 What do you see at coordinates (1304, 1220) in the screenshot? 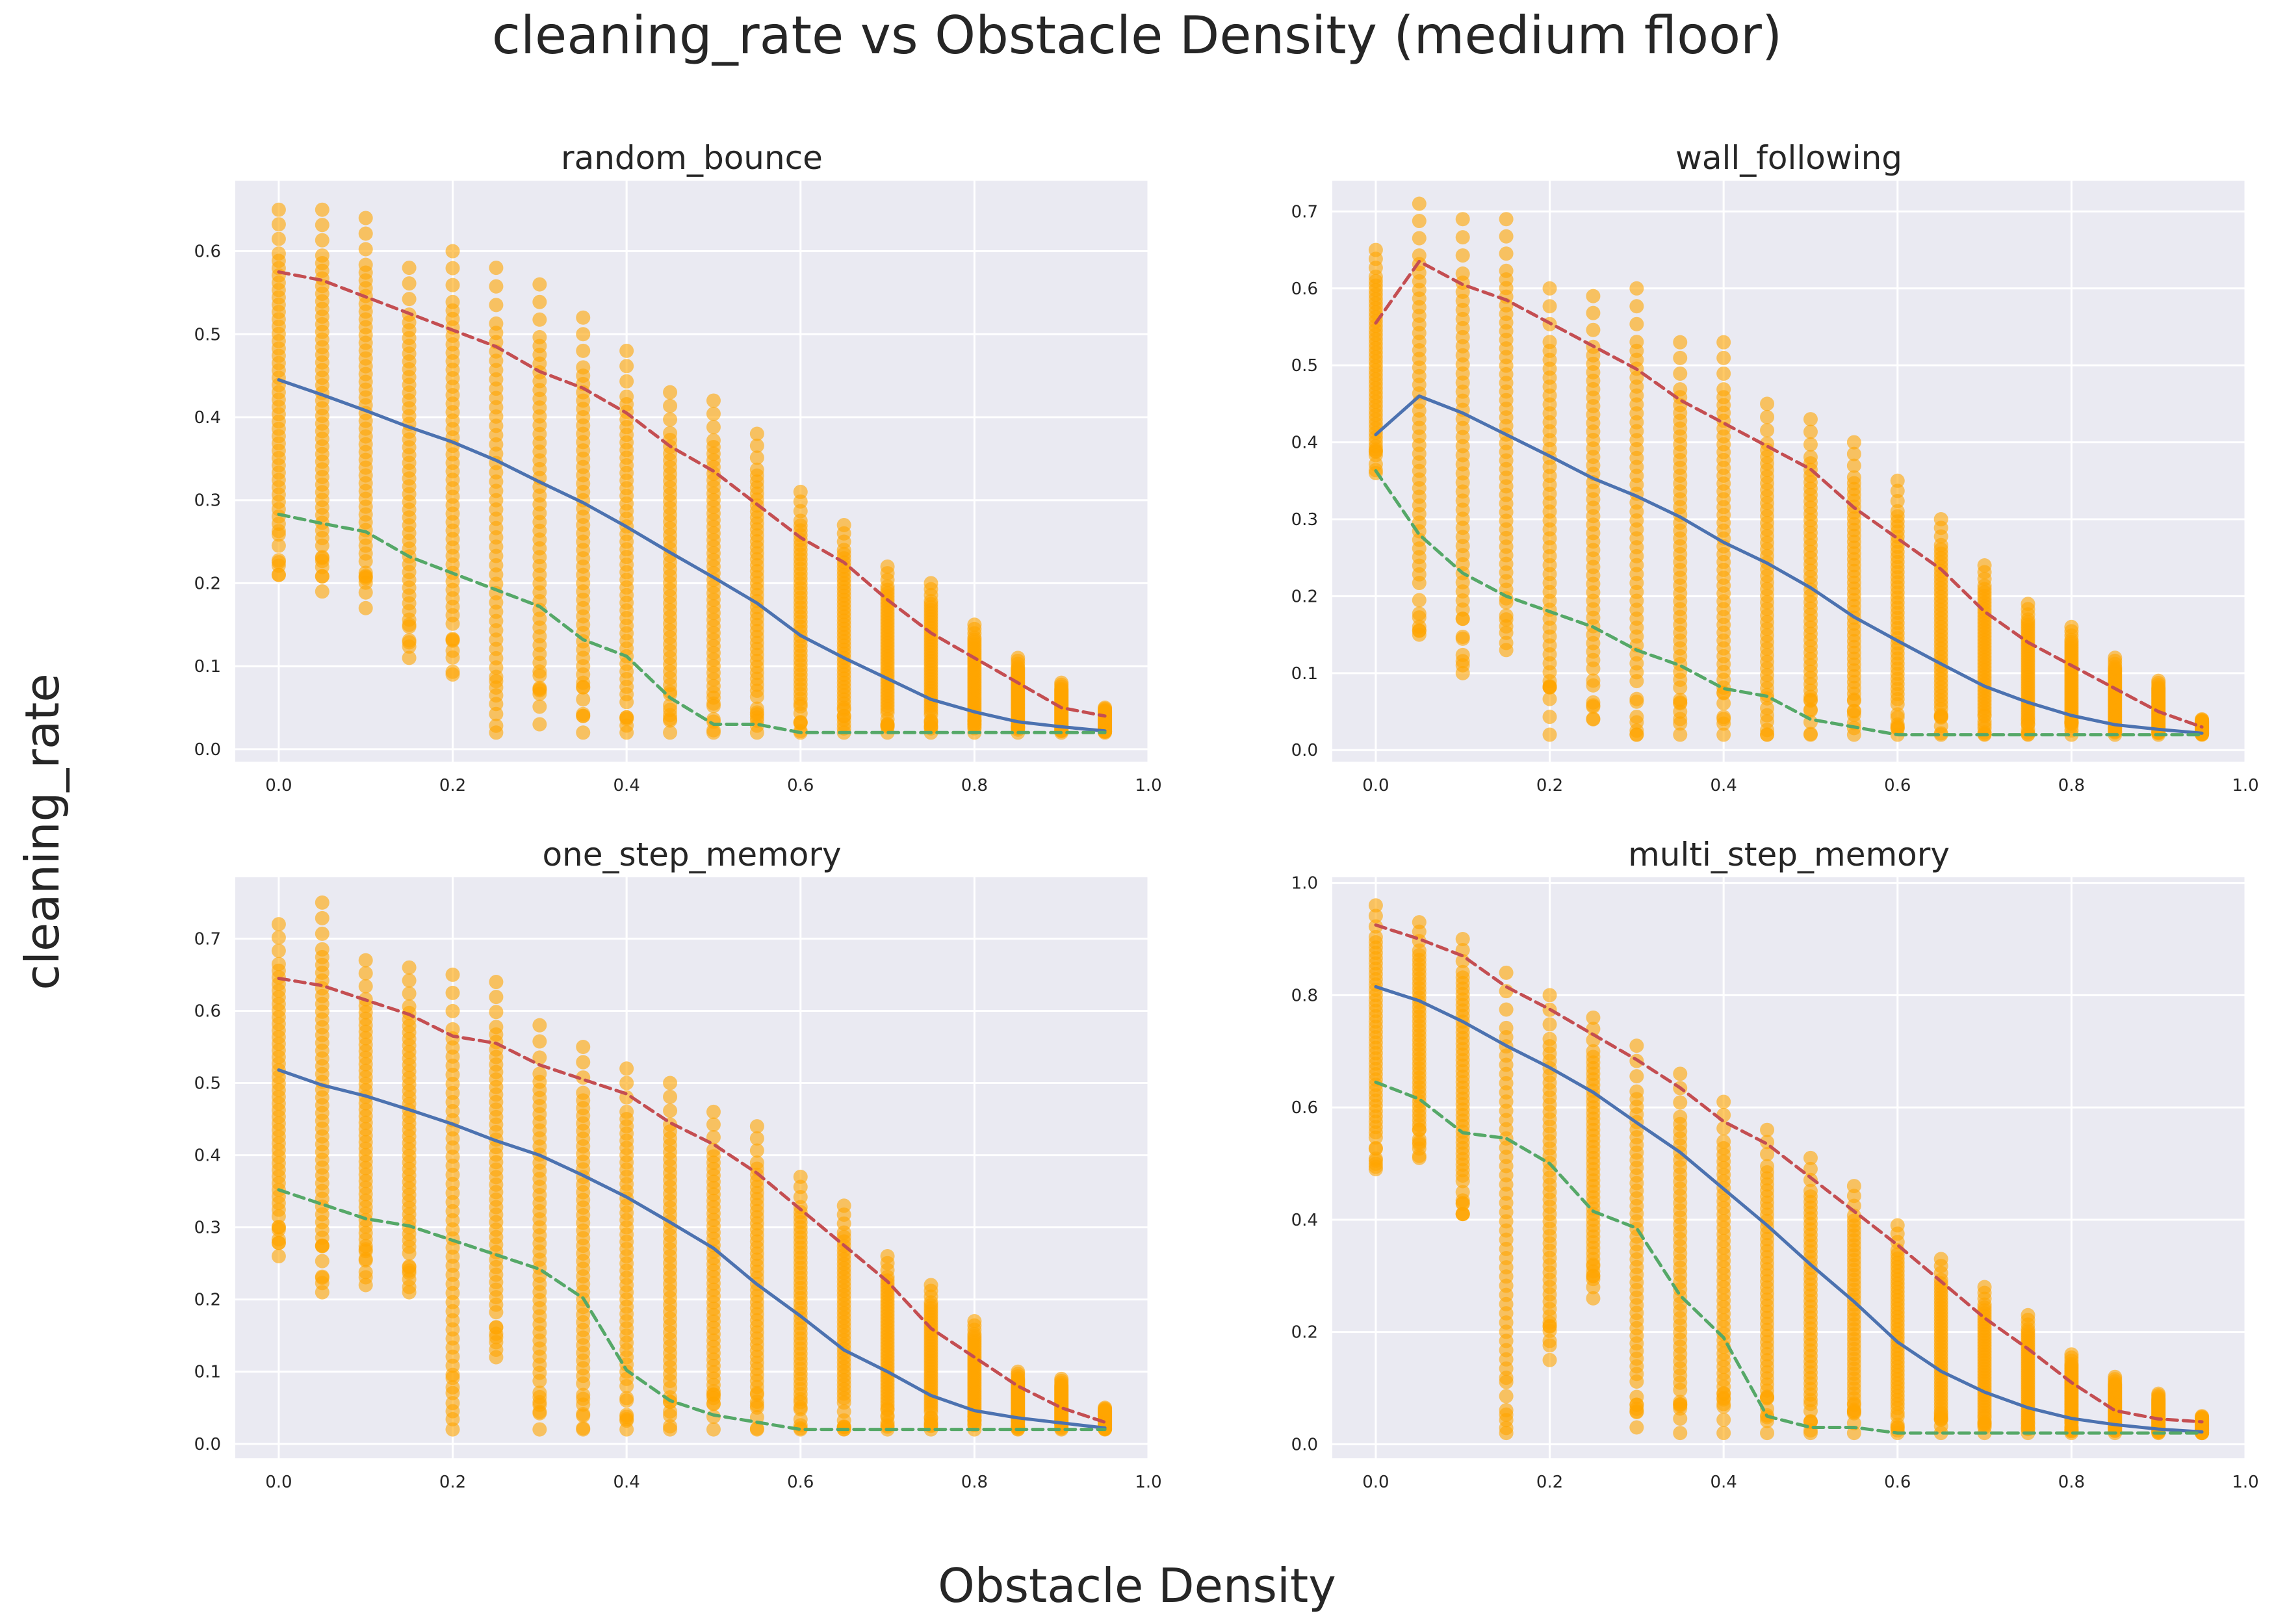
I see `y-tick-label: 0.4` at bounding box center [1304, 1220].